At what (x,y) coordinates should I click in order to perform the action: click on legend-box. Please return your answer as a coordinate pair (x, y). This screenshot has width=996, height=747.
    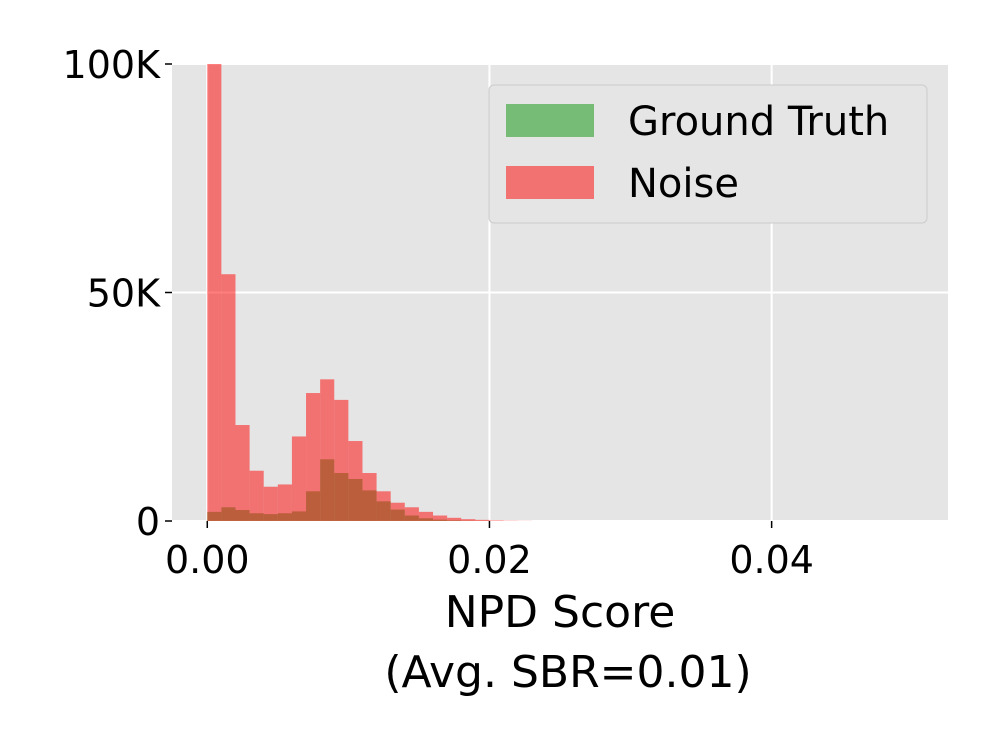
    Looking at the image, I should click on (708, 154).